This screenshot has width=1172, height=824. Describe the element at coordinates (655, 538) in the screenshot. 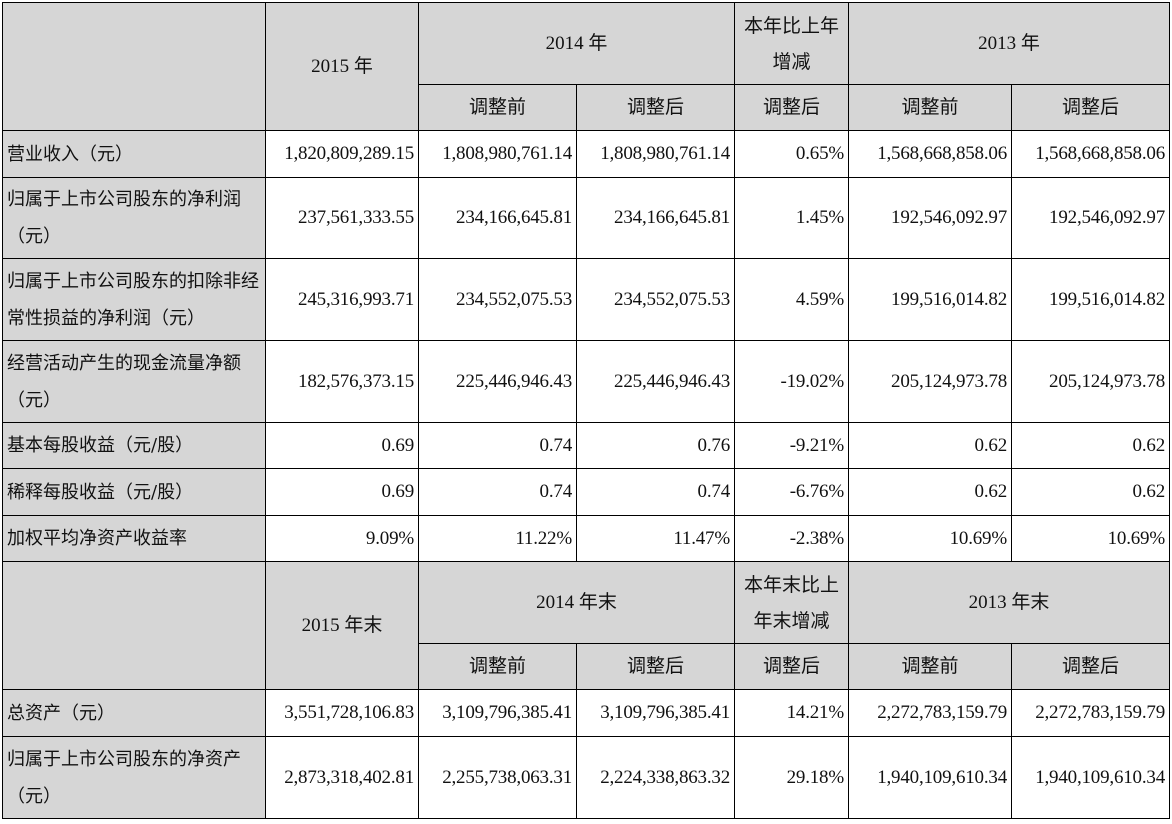

I see `cell-value: 11.47%` at that location.